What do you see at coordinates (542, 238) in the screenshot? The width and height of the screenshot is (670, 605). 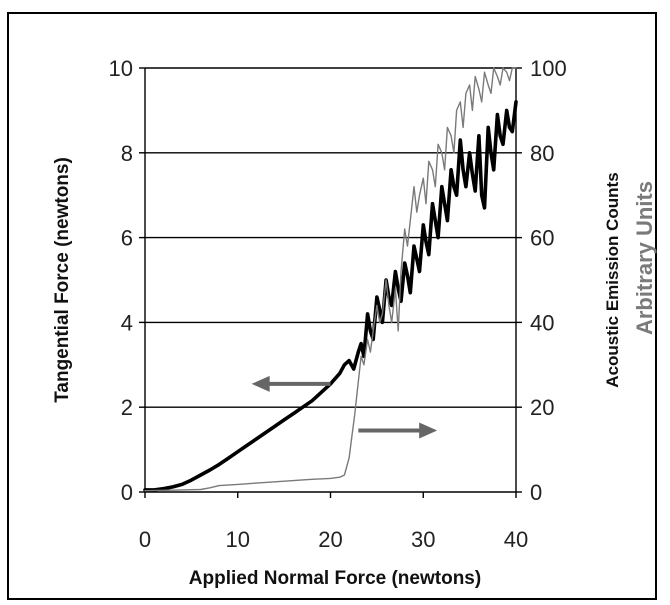 I see `right-tick-label: 60` at bounding box center [542, 238].